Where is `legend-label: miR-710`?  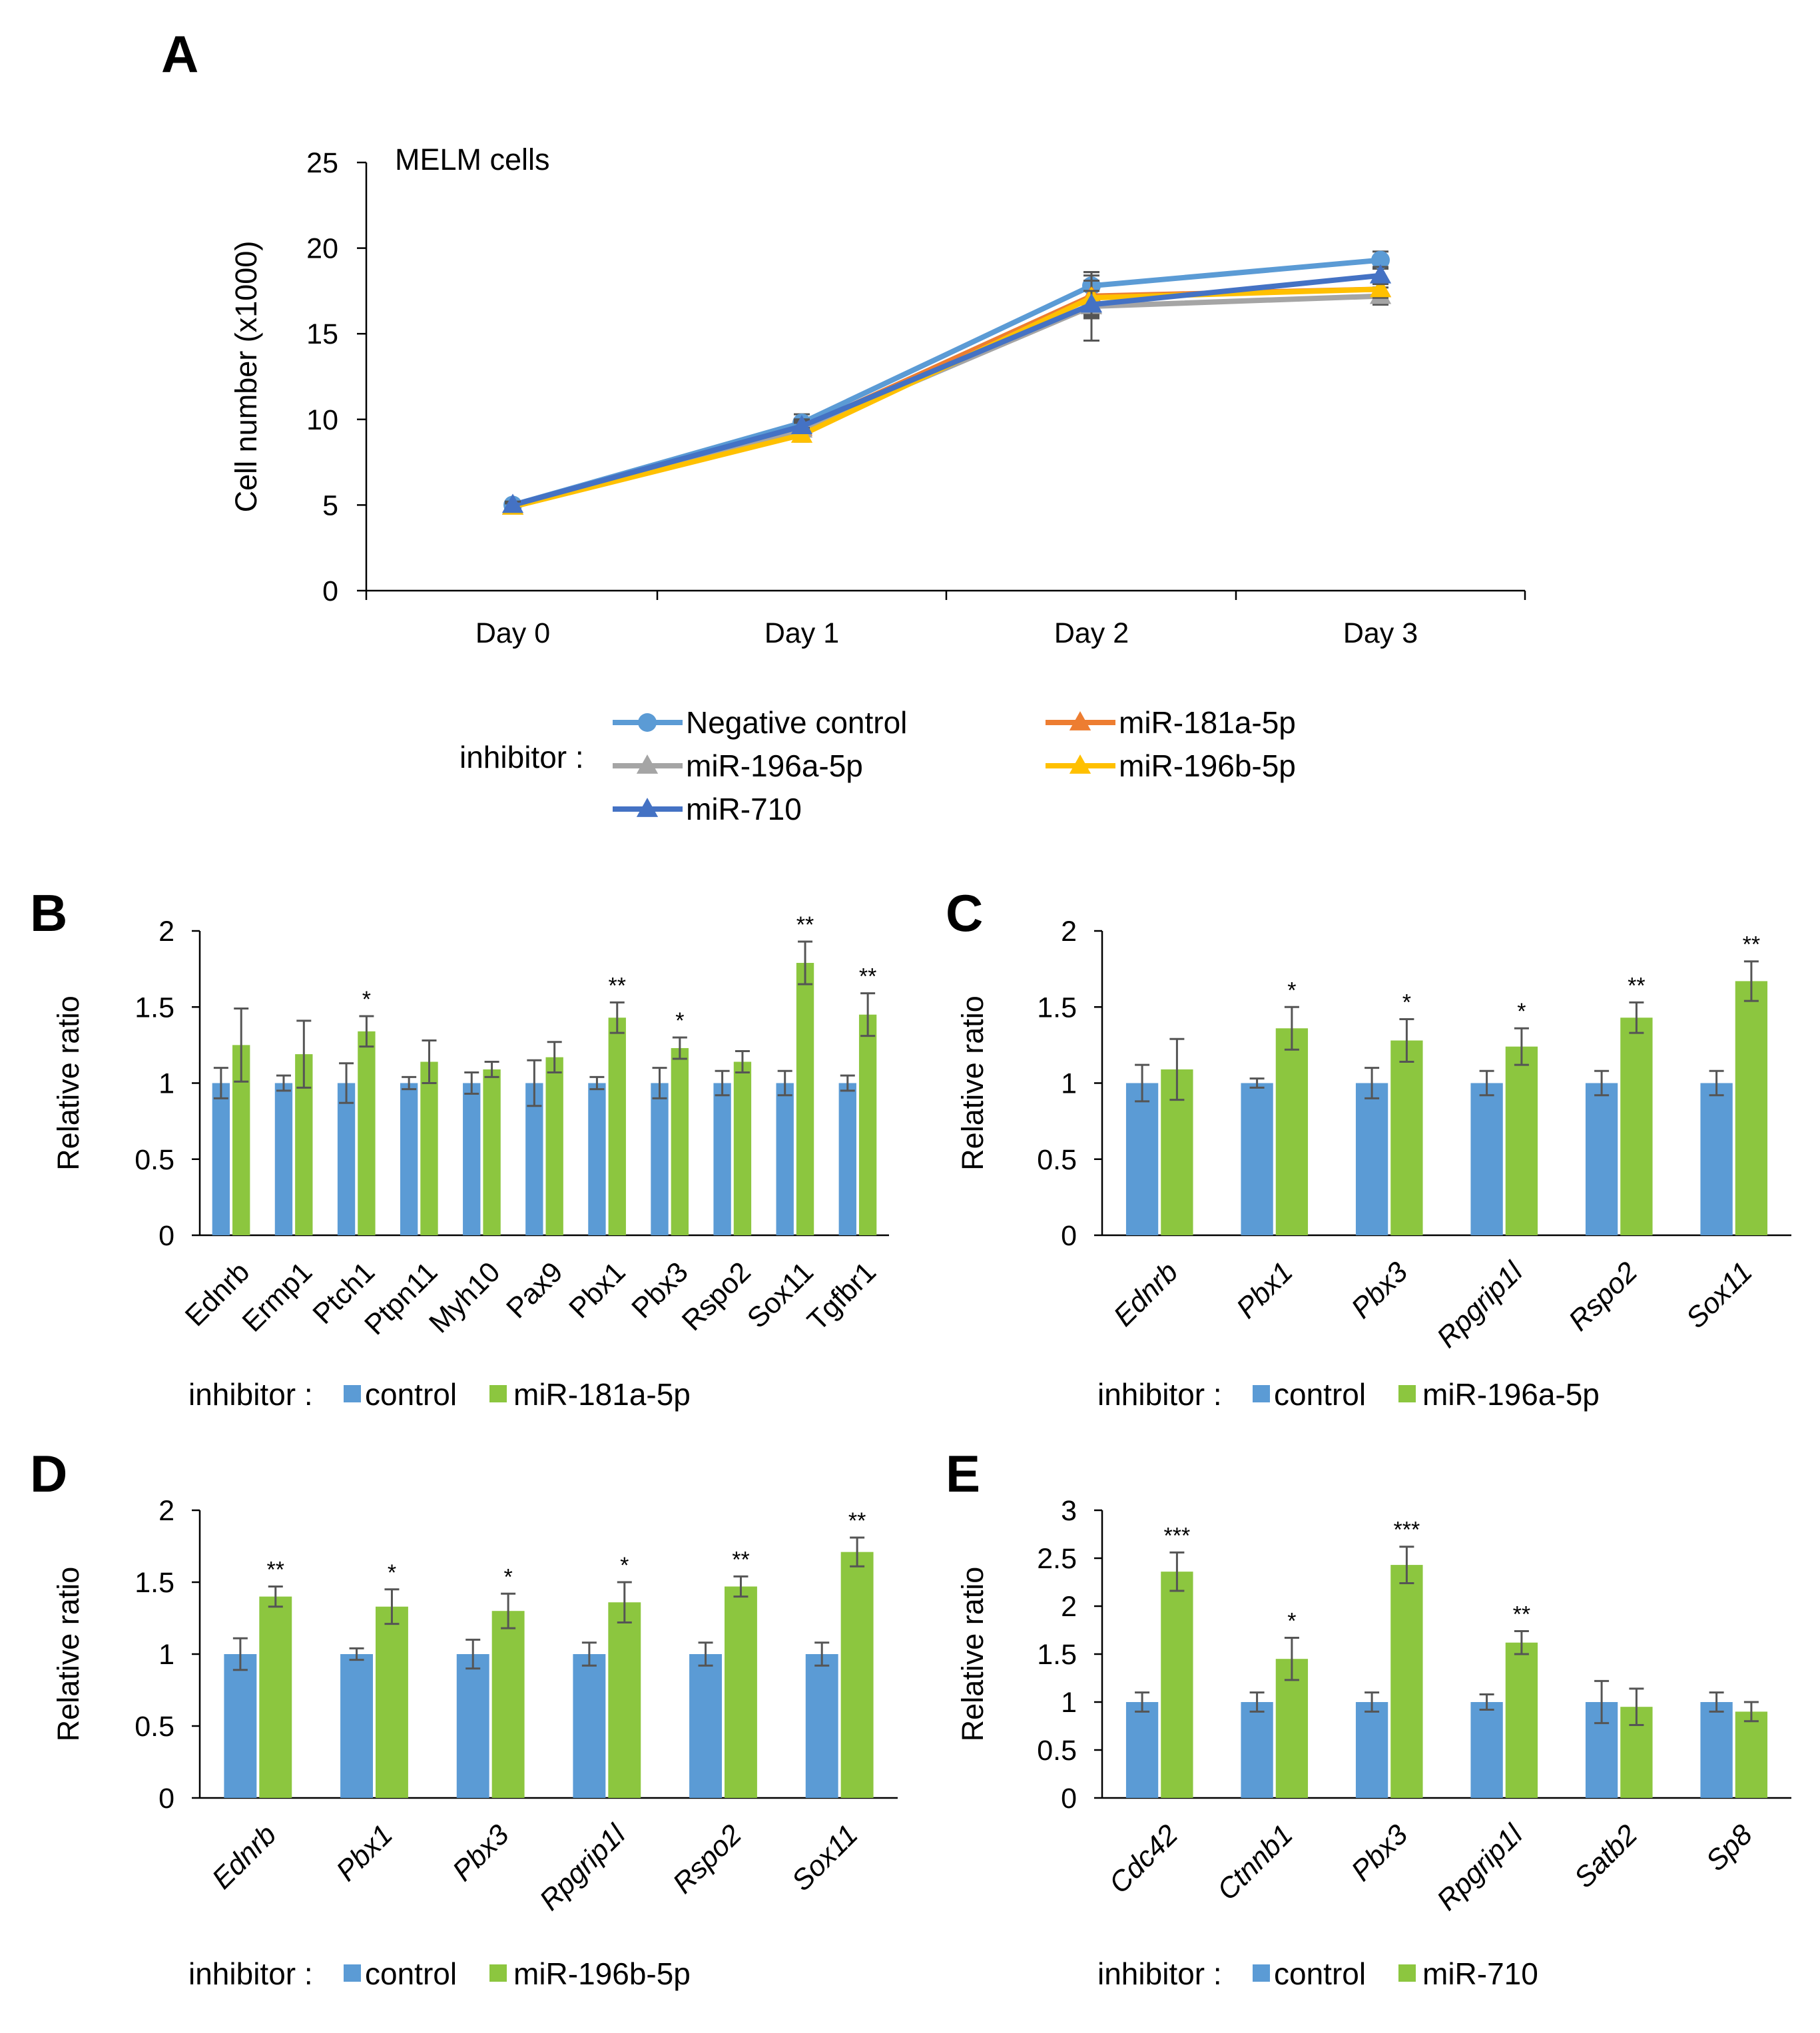 legend-label: miR-710 is located at coordinates (1480, 1973).